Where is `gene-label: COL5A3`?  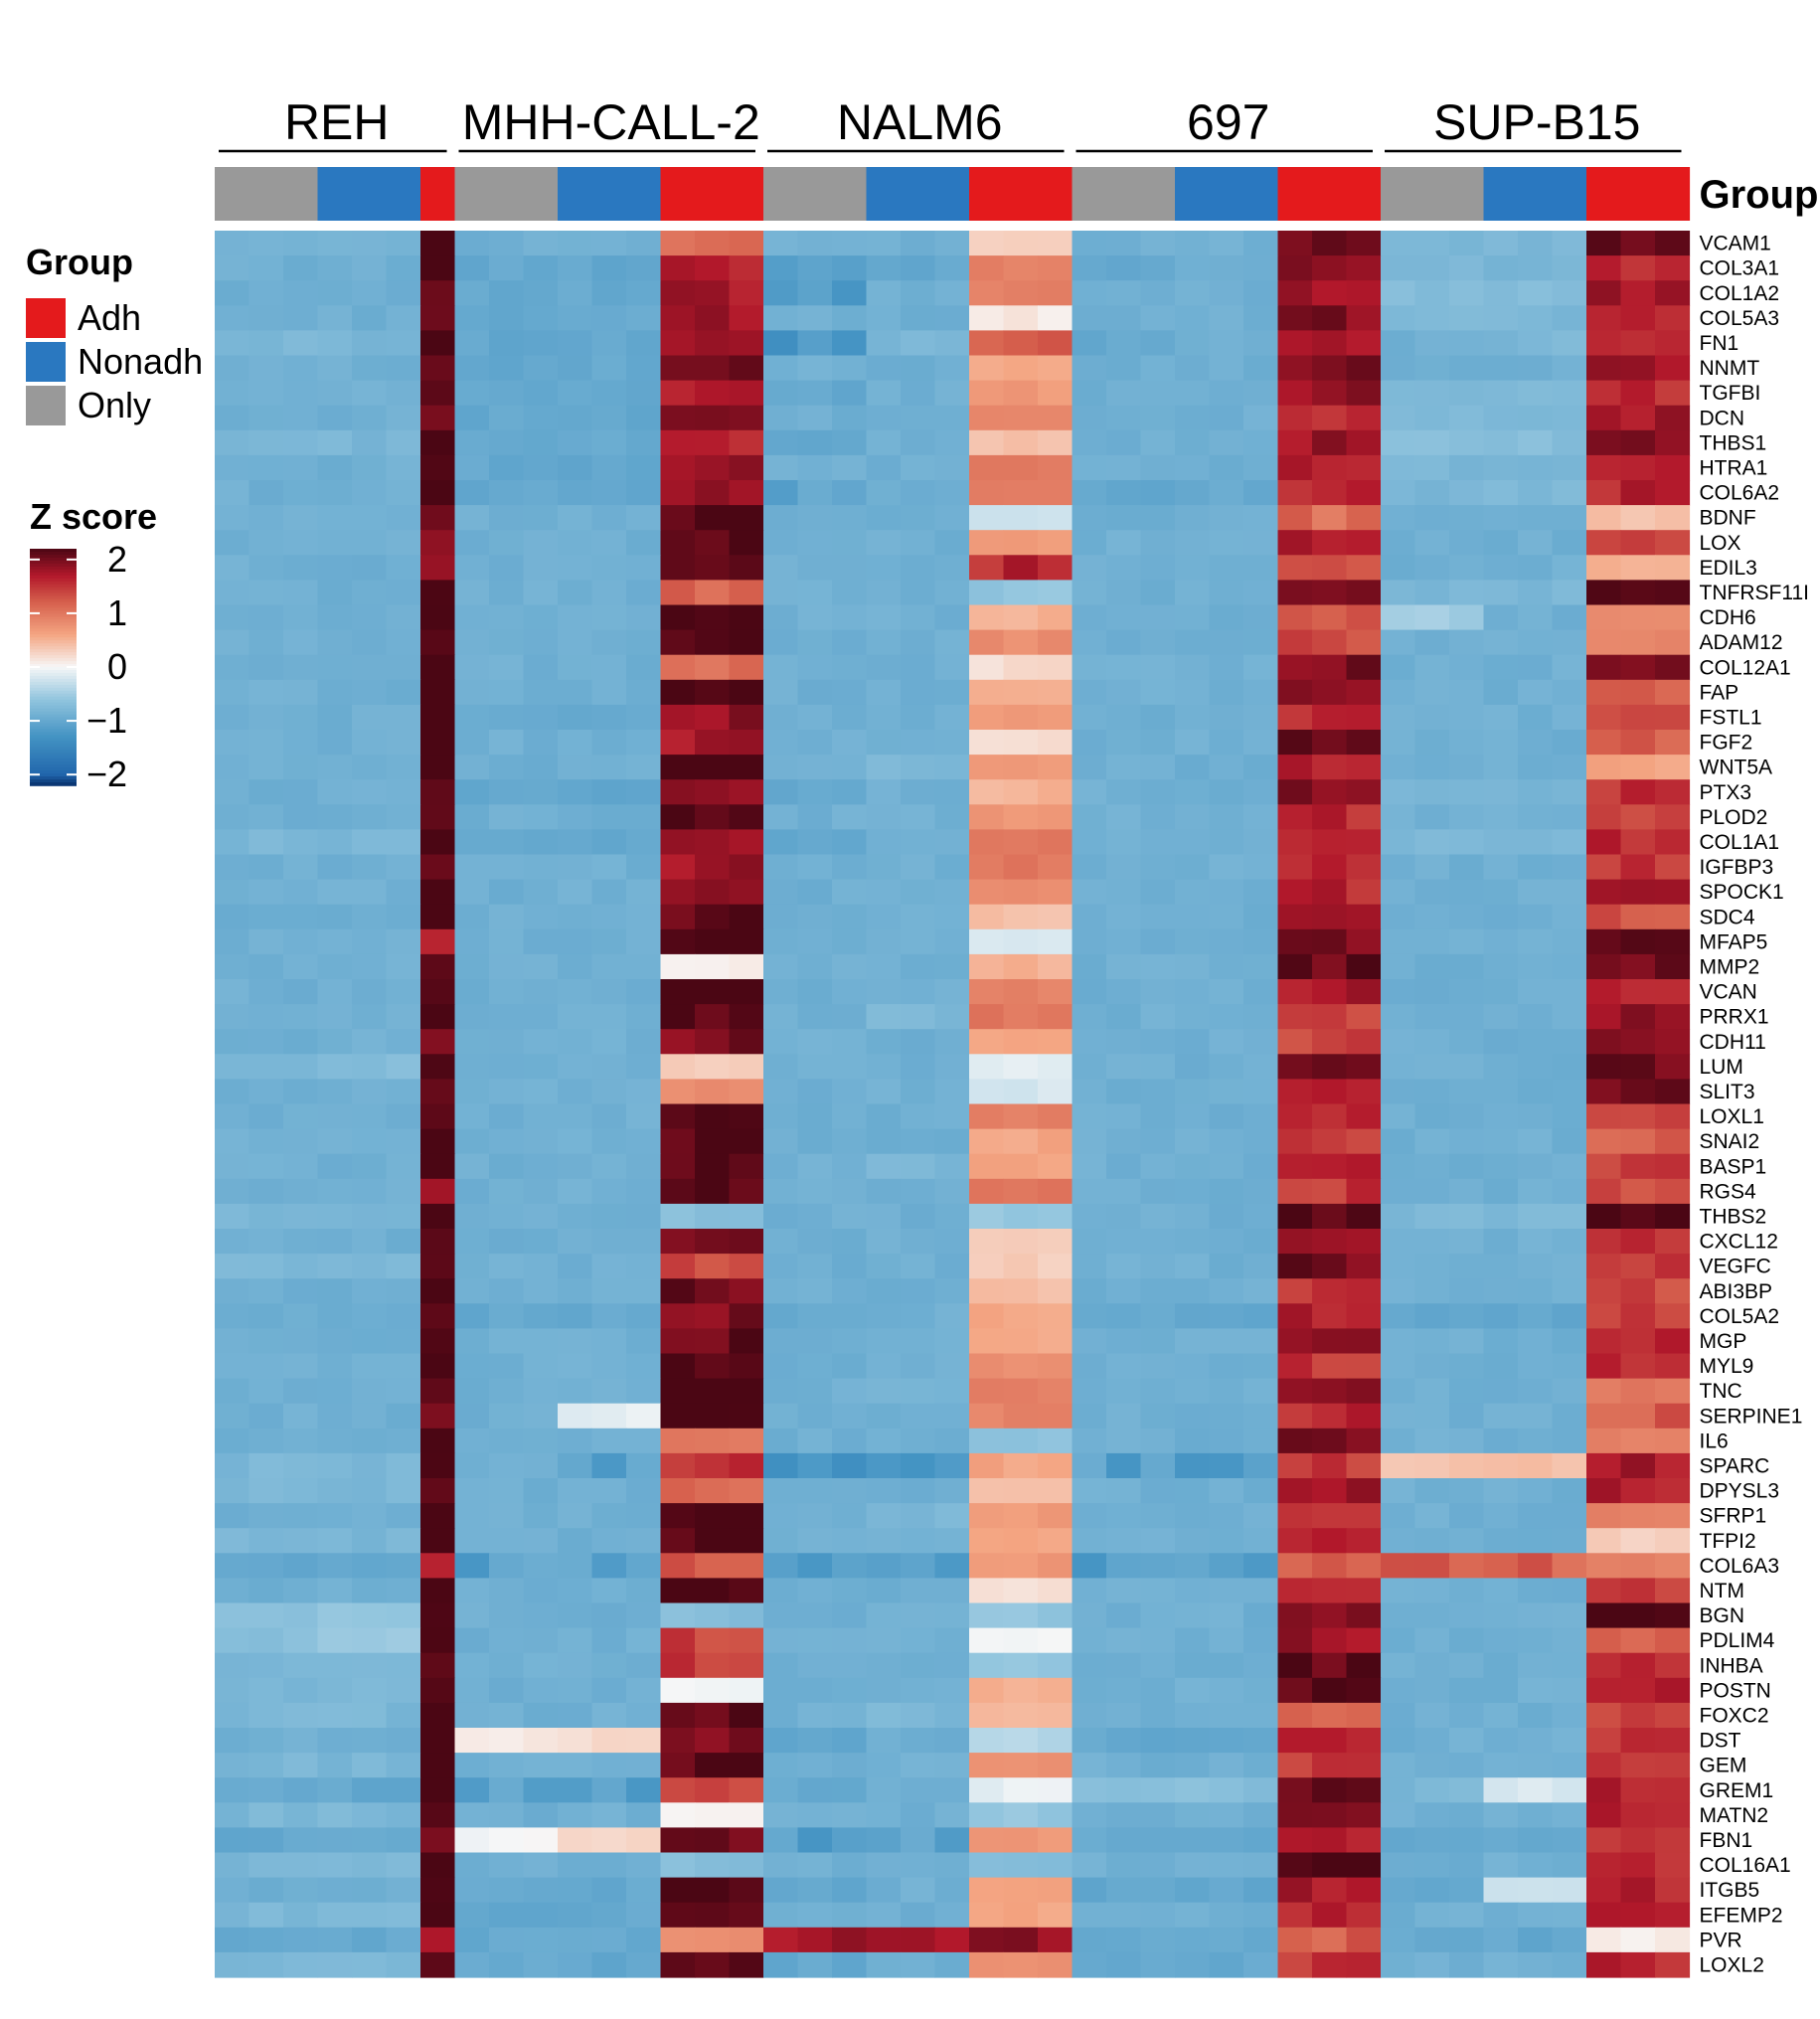 gene-label: COL5A3 is located at coordinates (1740, 318).